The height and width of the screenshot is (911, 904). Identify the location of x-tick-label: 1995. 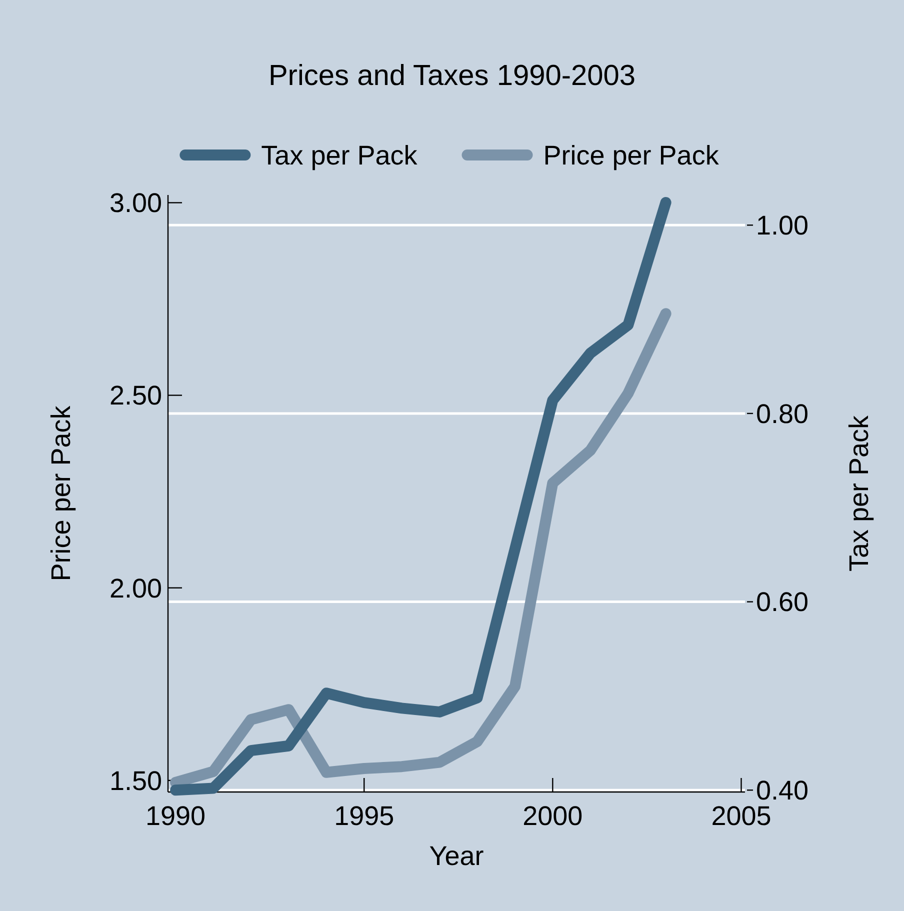
(364, 816).